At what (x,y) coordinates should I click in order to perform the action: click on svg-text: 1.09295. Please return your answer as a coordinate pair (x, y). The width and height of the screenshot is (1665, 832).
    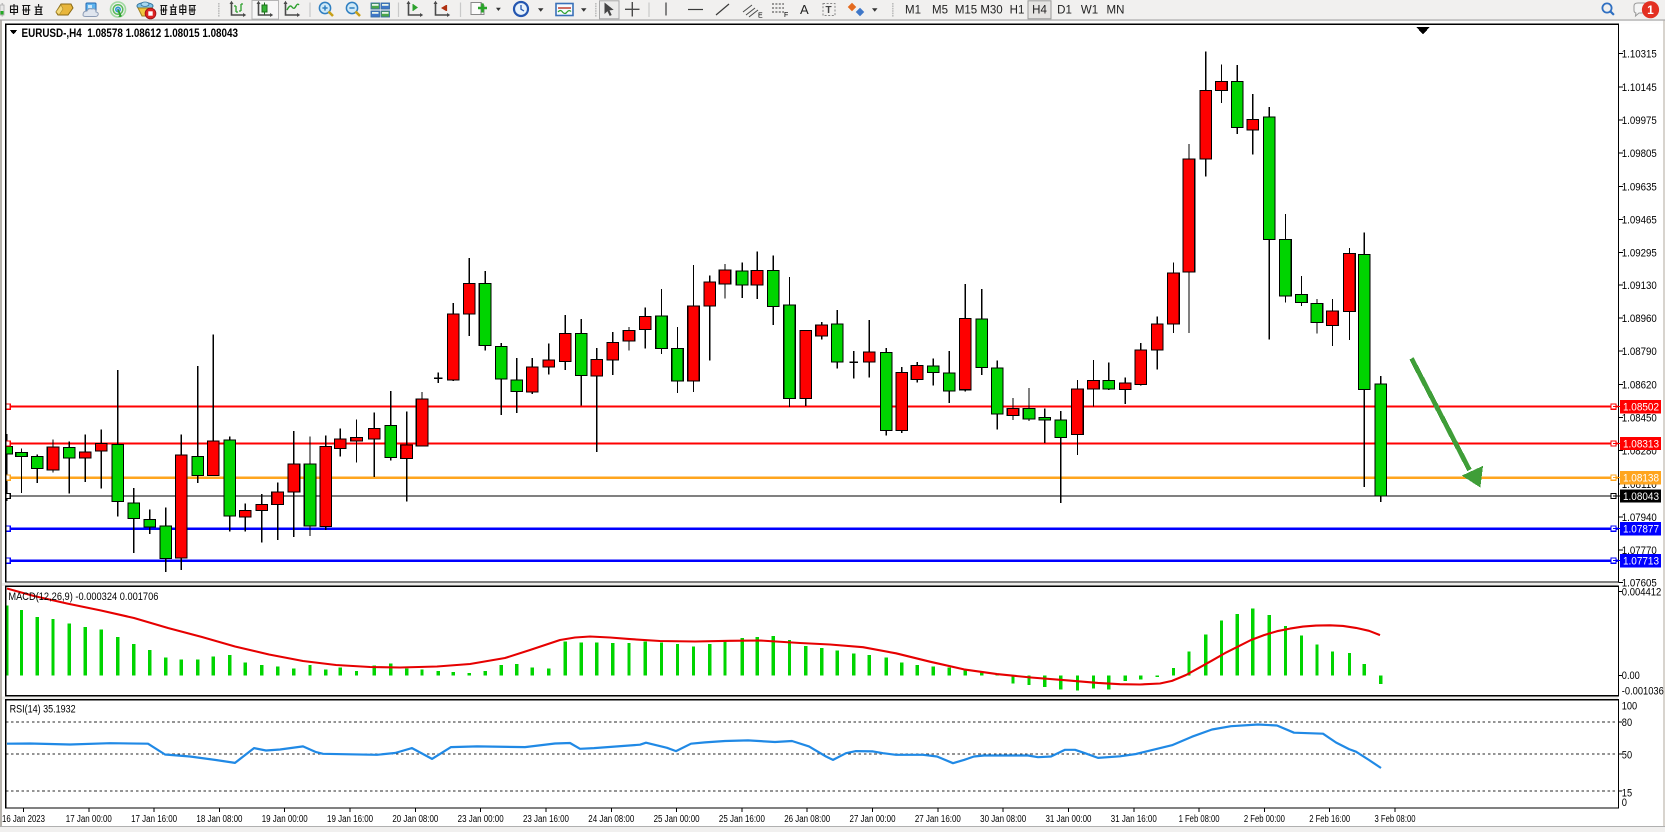
    Looking at the image, I should click on (1639, 254).